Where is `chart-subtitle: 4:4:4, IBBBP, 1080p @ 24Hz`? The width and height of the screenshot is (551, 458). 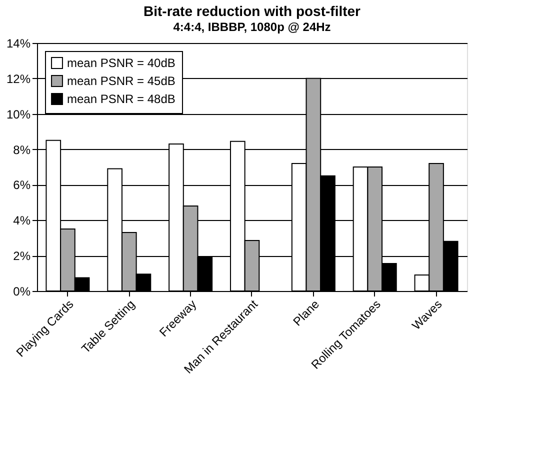
chart-subtitle: 4:4:4, IBBBP, 1080p @ 24Hz is located at coordinates (252, 27).